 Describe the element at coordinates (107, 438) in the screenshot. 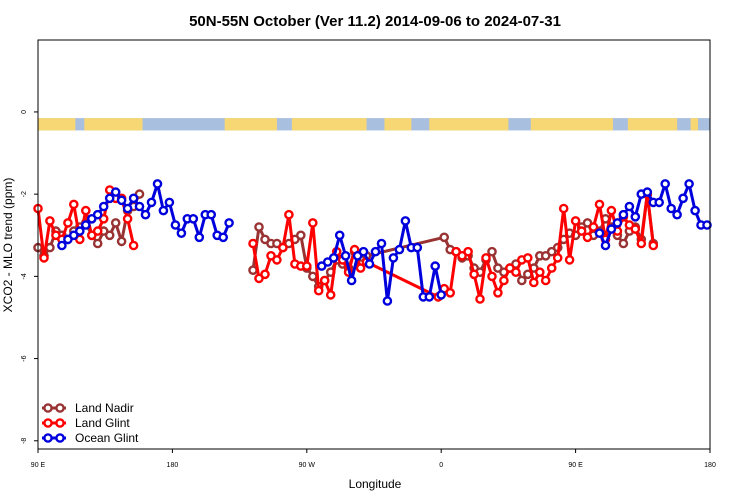

I see `legend-label: Ocean Glint` at that location.